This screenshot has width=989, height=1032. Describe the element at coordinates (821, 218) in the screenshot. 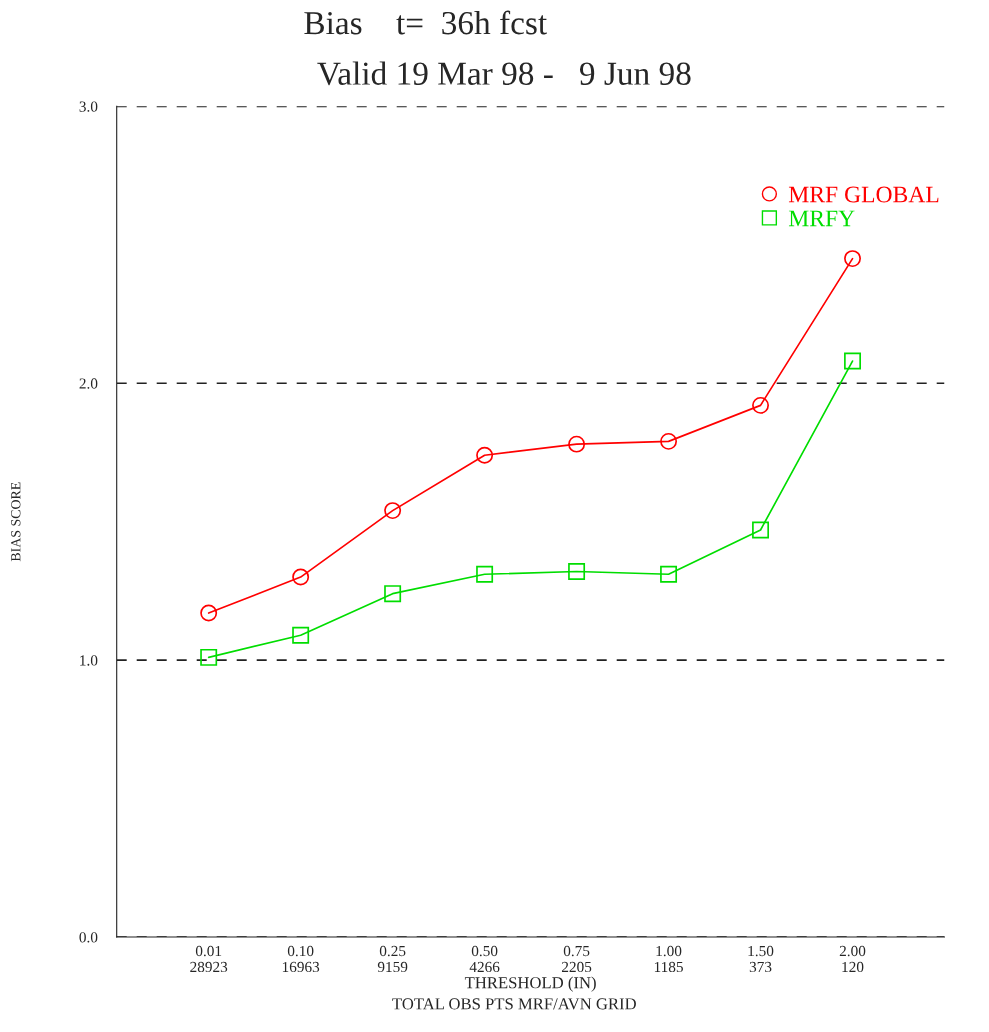

I see `legend-label: MRFY` at that location.